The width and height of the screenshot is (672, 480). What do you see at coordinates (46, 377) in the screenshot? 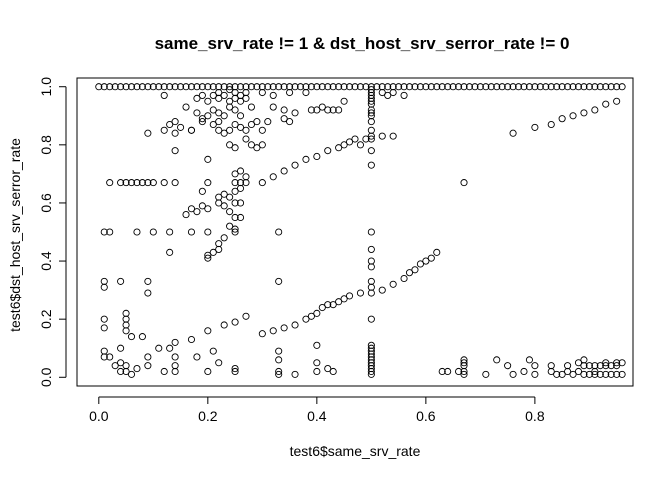
I see `y-tick-label: 0.0` at bounding box center [46, 377].